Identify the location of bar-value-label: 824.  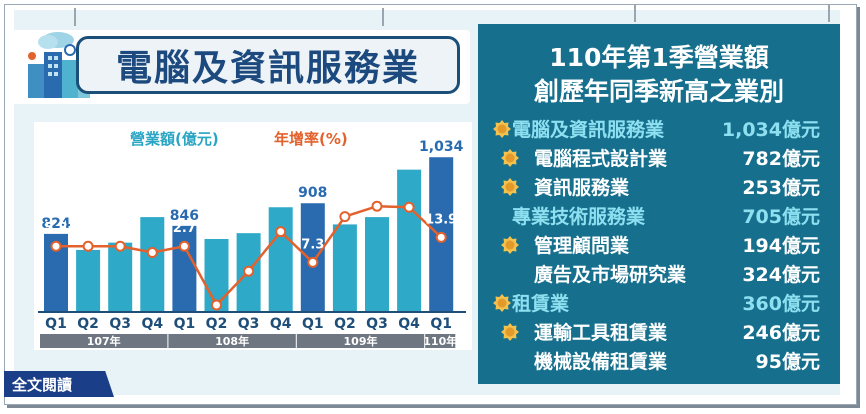
(55, 224).